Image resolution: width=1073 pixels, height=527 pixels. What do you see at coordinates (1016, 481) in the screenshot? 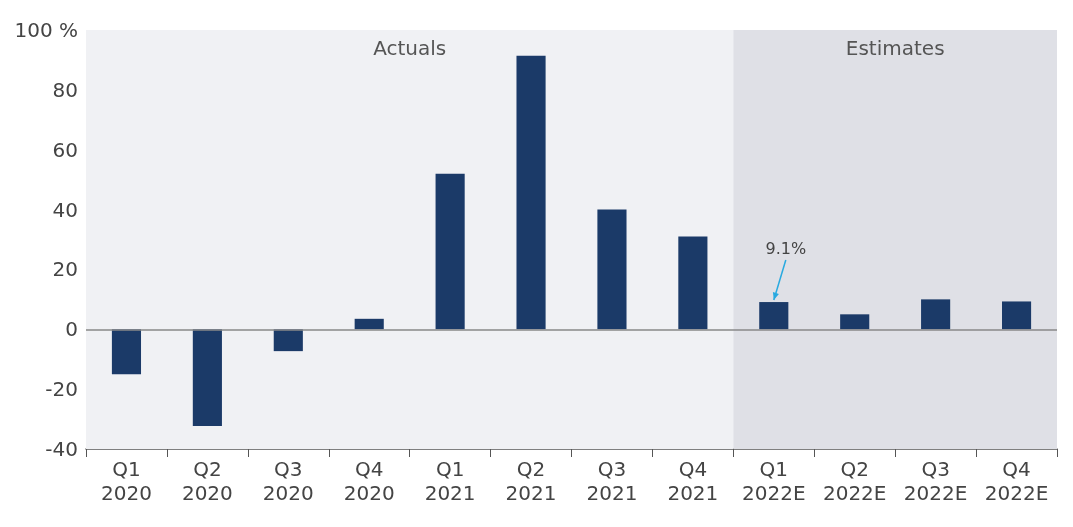
I see `x-tick-label: Q4 2022E` at bounding box center [1016, 481].